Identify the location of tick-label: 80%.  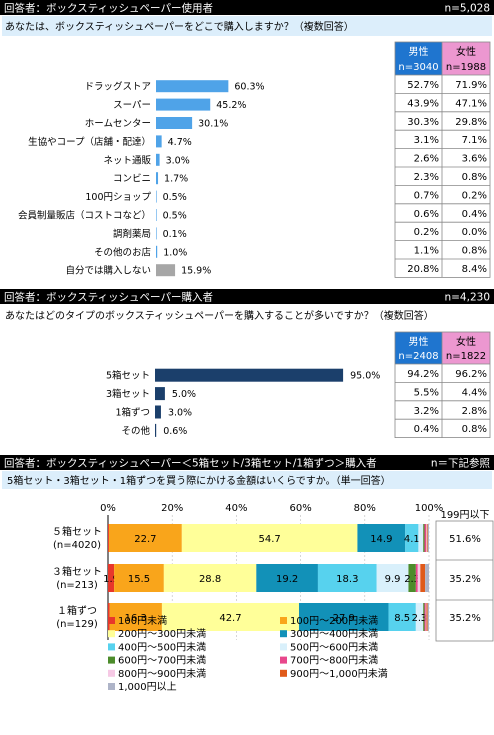
(365, 508).